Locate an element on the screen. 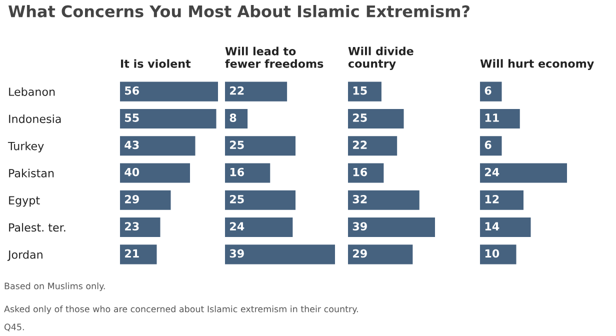 This screenshot has width=616, height=336. y-tick-label: Palest. ter. is located at coordinates (37, 227).